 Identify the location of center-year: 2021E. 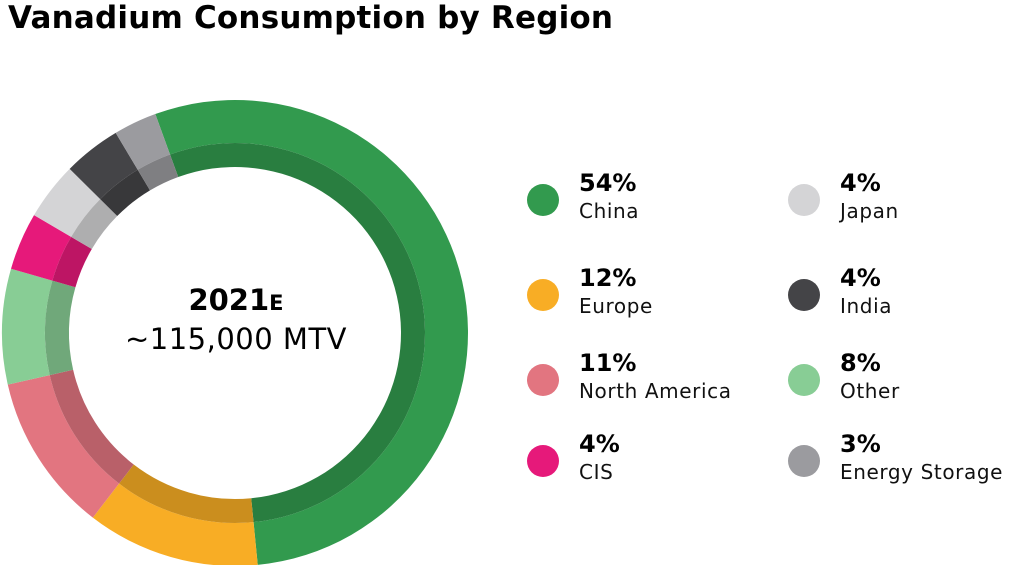
(236, 301).